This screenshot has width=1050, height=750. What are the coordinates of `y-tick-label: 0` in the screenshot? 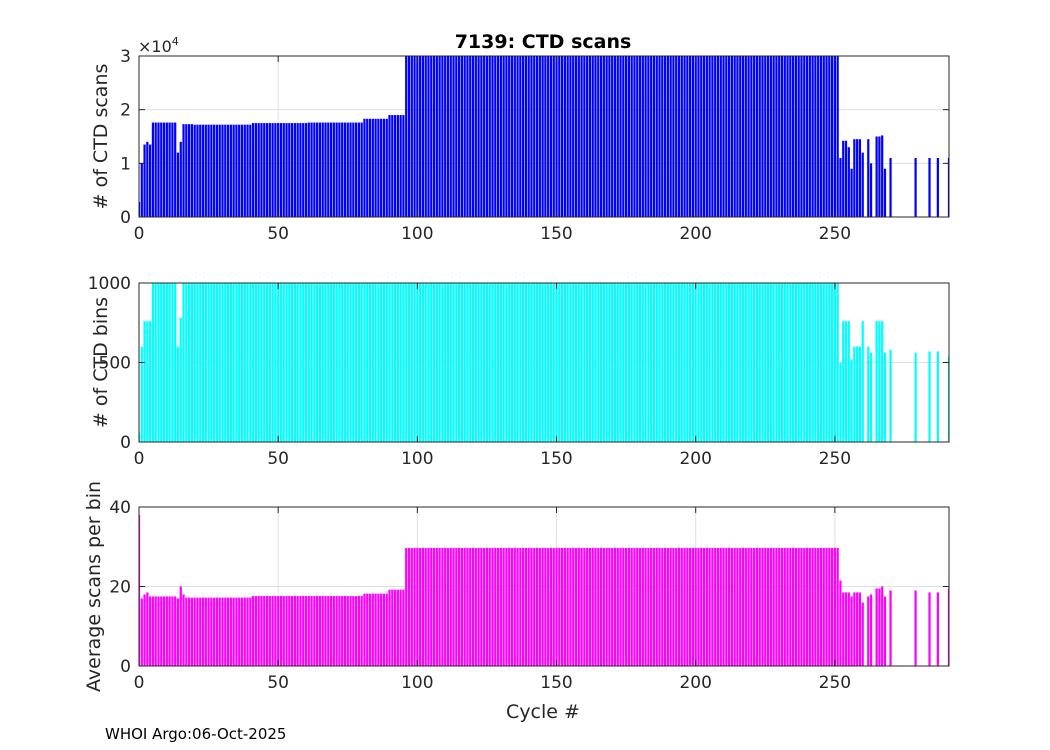 It's located at (125, 443).